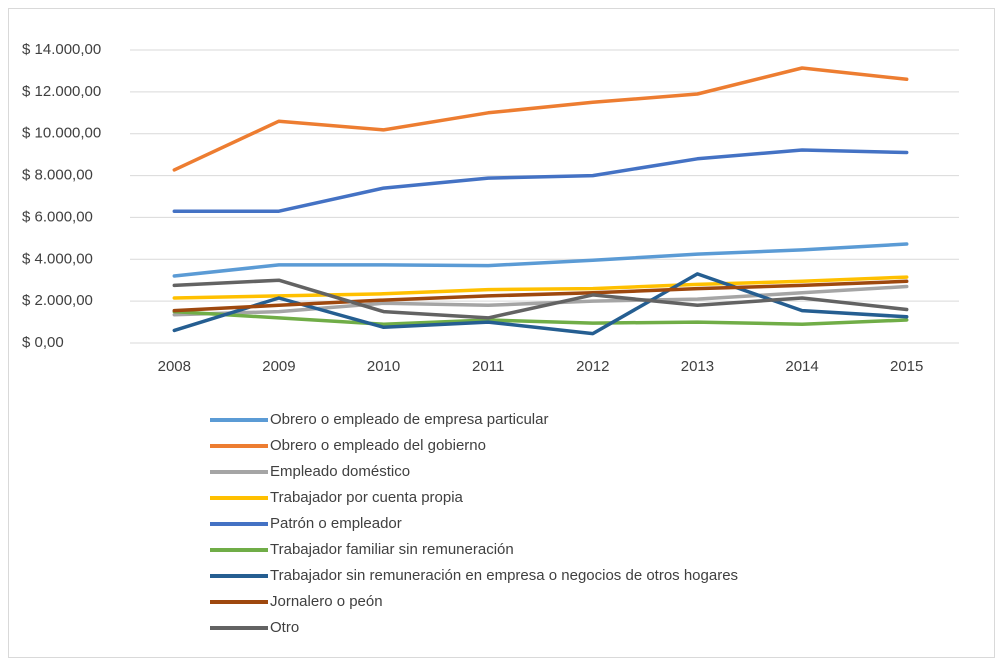 The height and width of the screenshot is (666, 1004). What do you see at coordinates (367, 497) in the screenshot?
I see `legend-label: Trabajador por cuenta propia` at bounding box center [367, 497].